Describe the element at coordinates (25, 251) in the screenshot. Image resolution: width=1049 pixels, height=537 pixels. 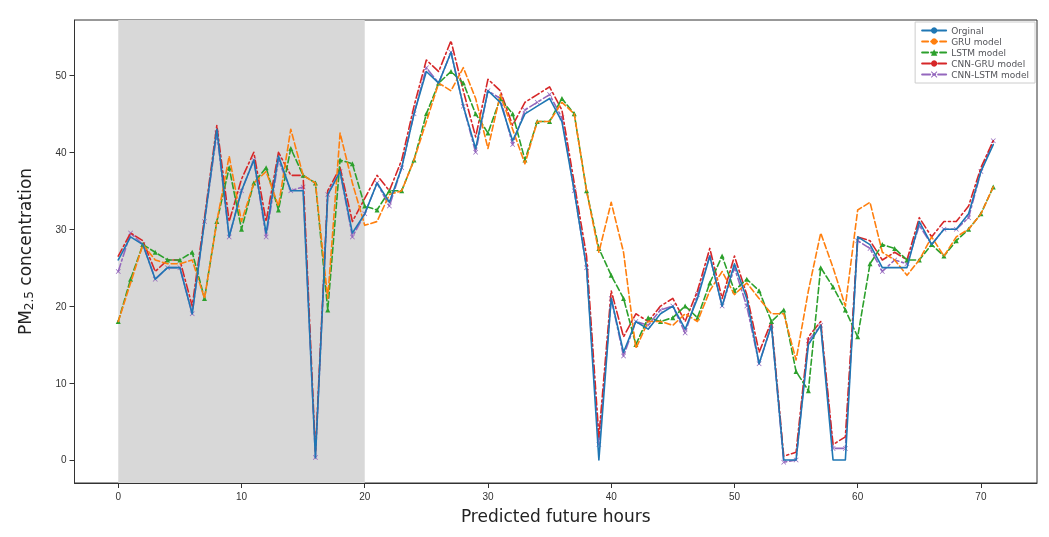
I see `y-axis-title: PM2.5 concentration` at that location.